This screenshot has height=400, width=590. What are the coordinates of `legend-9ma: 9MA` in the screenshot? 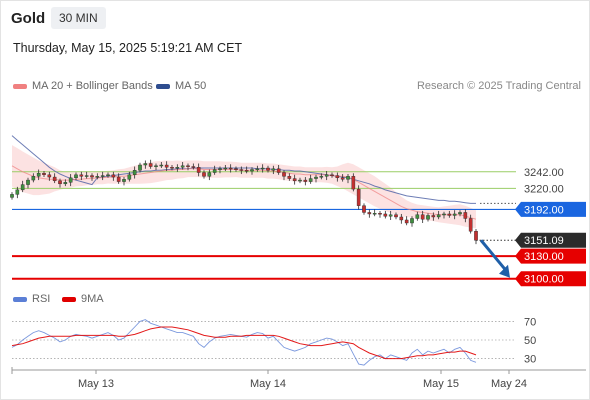 It's located at (83, 299).